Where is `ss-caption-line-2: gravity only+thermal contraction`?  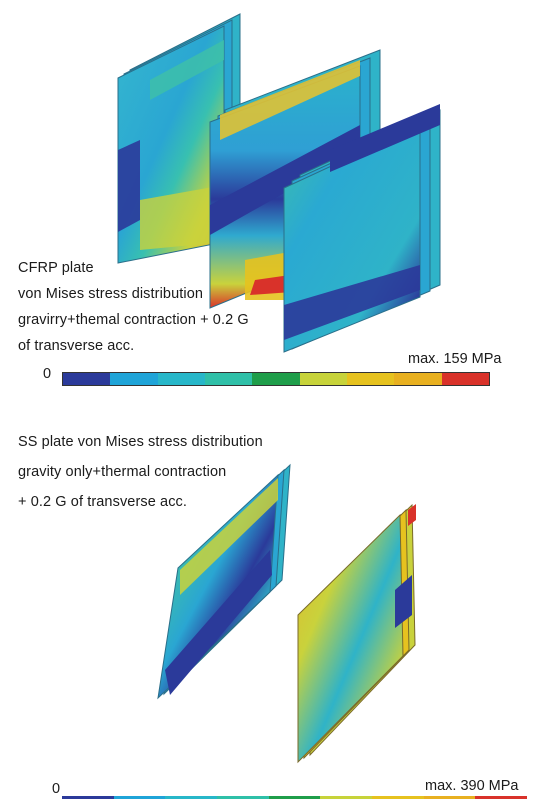
ss-caption-line-2: gravity only+thermal contraction is located at coordinates (122, 472).